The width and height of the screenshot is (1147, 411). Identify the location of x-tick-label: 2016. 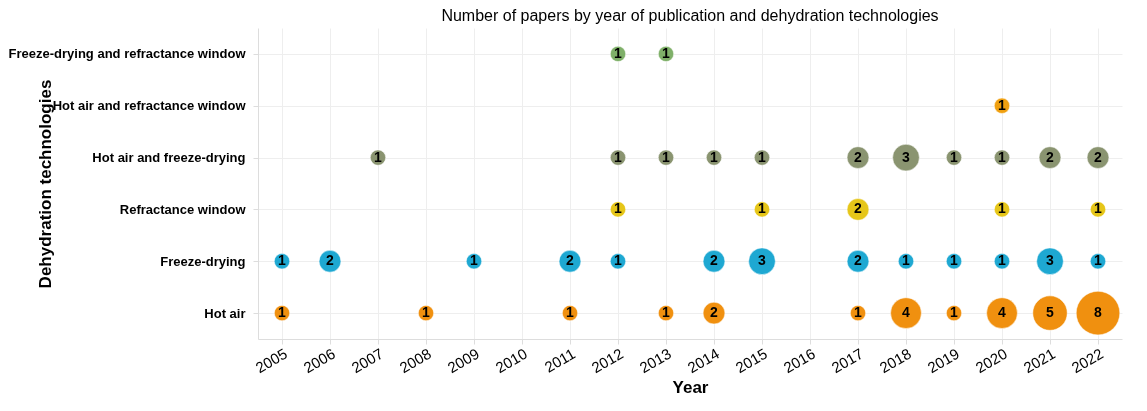
(799, 360).